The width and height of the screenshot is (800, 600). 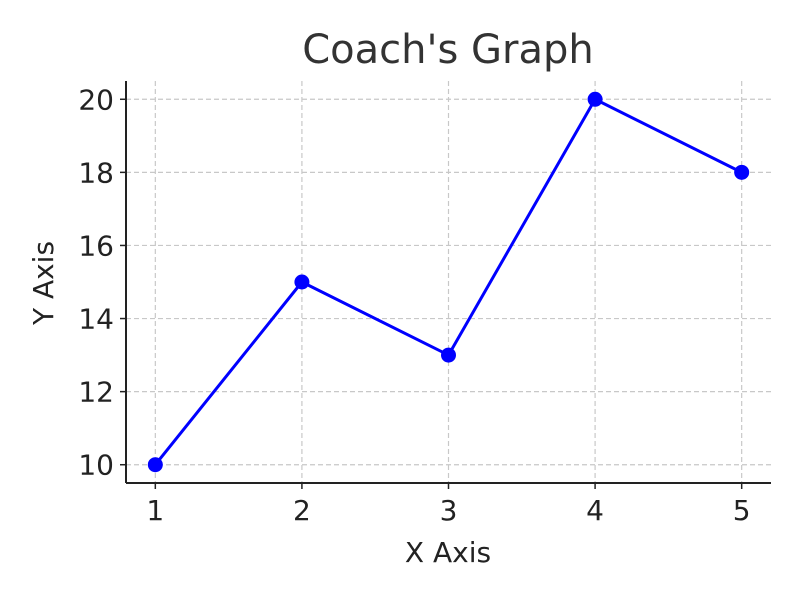 I want to click on chart-title: Coach's Graph, so click(x=448, y=50).